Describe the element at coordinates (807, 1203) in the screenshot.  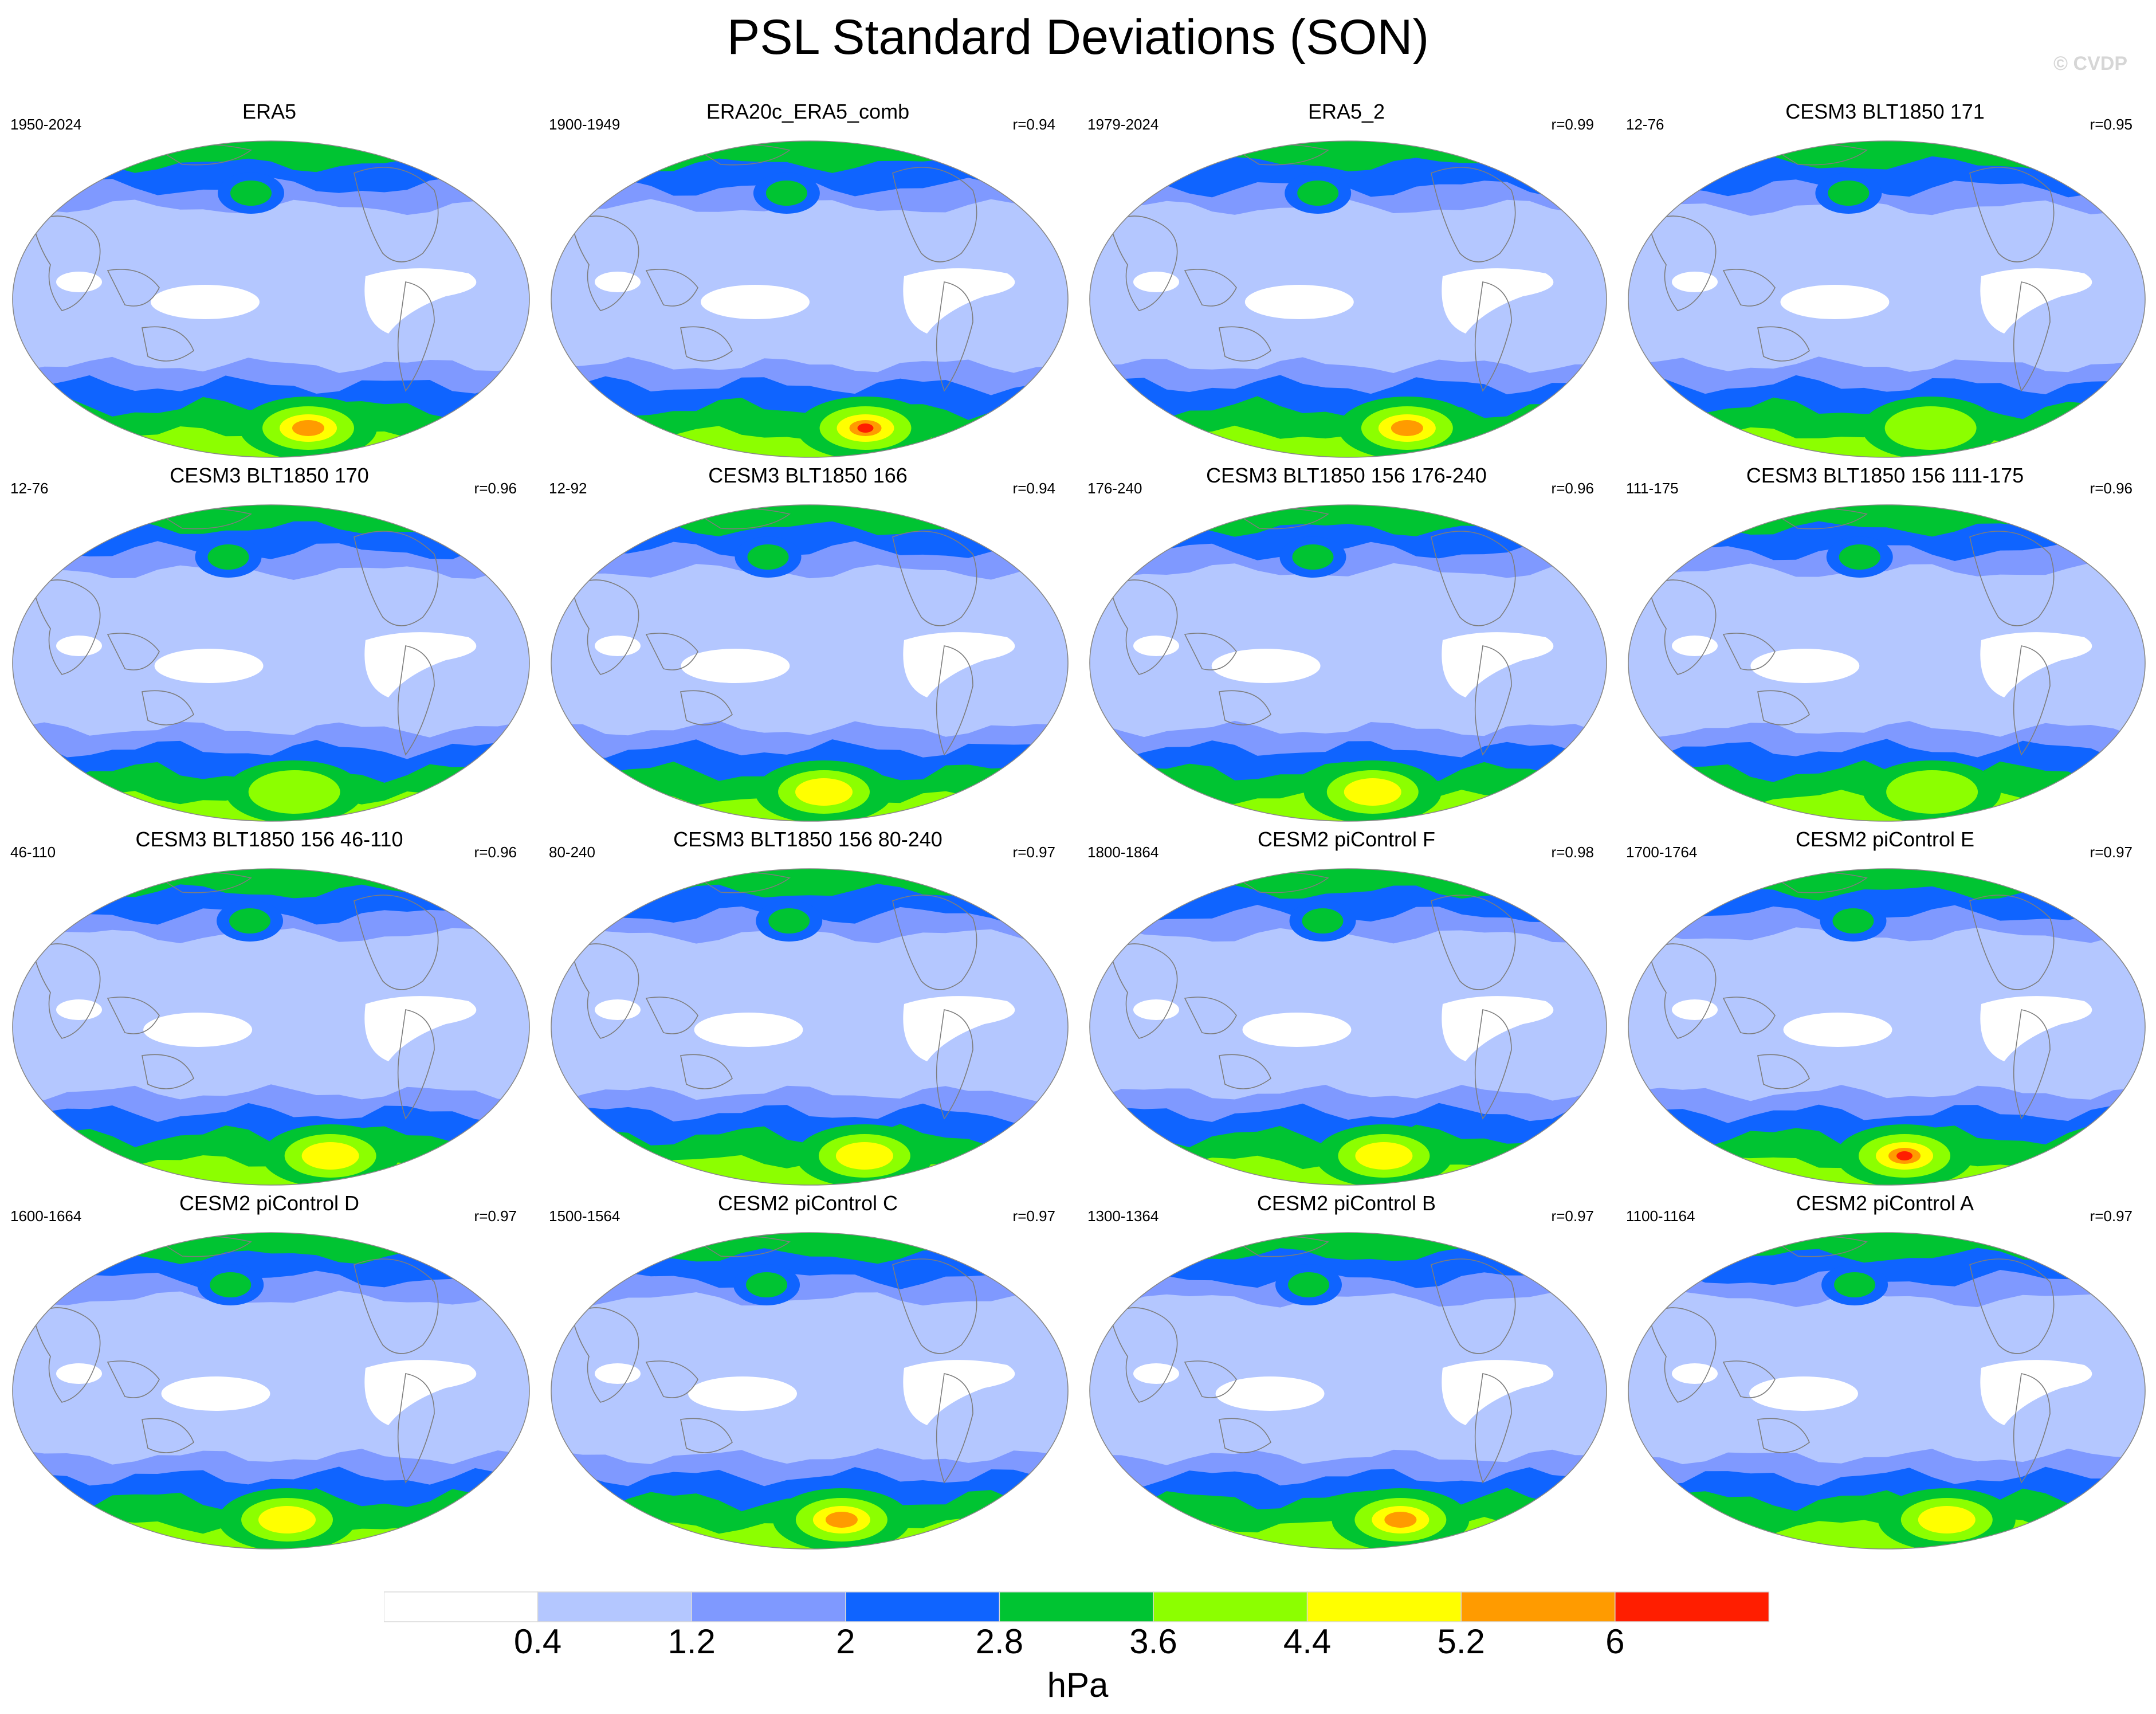
I see `panel-title: CESM2 piControl C` at that location.